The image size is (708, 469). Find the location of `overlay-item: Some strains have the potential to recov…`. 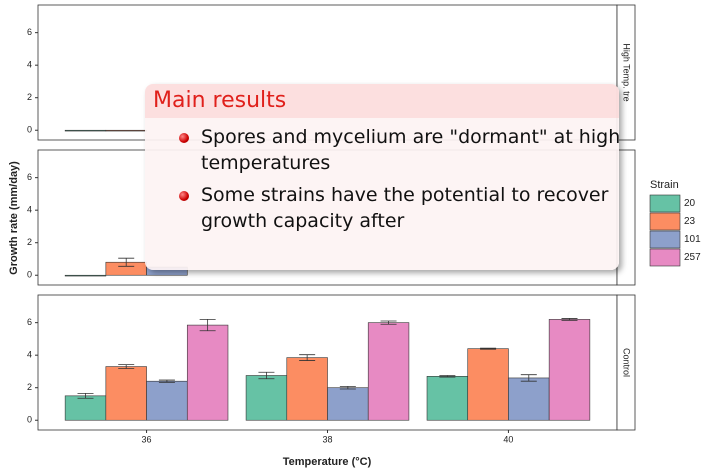

overlay-item: Some strains have the potential to recov… is located at coordinates (399, 208).